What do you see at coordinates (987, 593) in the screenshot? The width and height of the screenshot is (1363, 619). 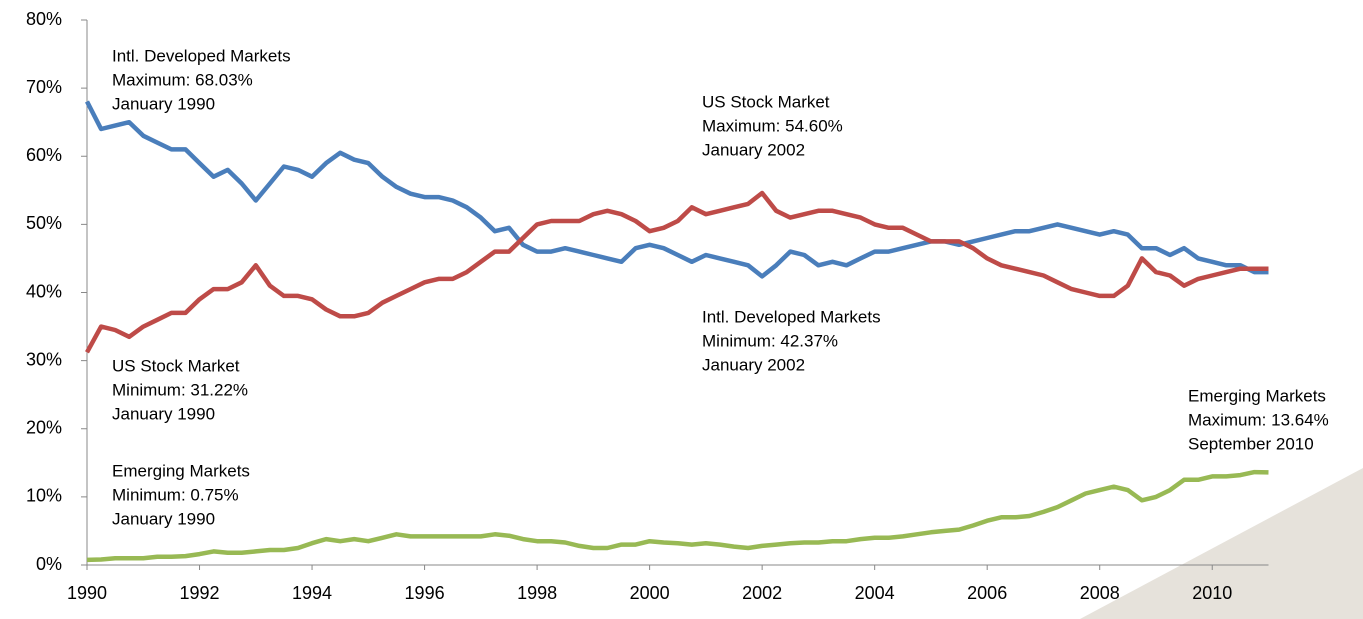 I see `x-tick-label: 2006` at bounding box center [987, 593].